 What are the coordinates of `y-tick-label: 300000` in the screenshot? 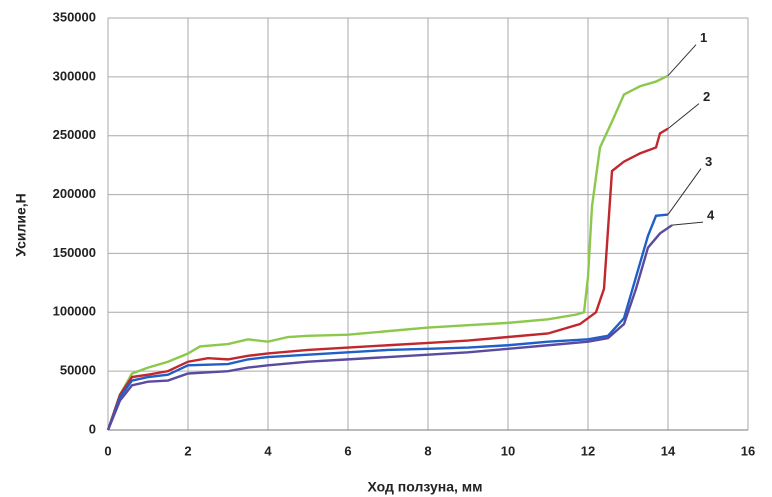 It's located at (74, 75).